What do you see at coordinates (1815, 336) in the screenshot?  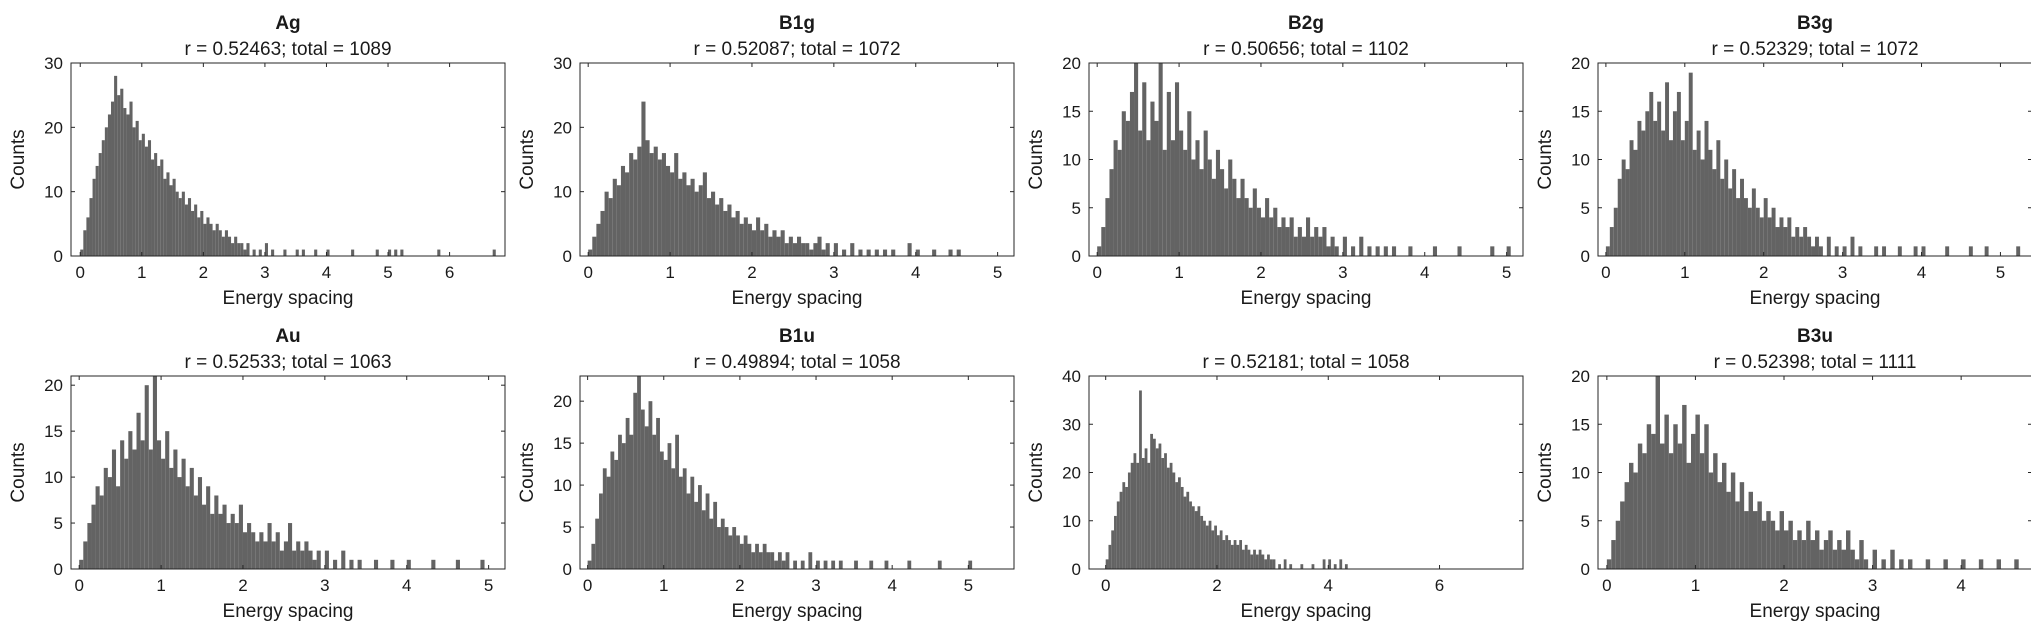 I see `panel-title: B3u` at bounding box center [1815, 336].